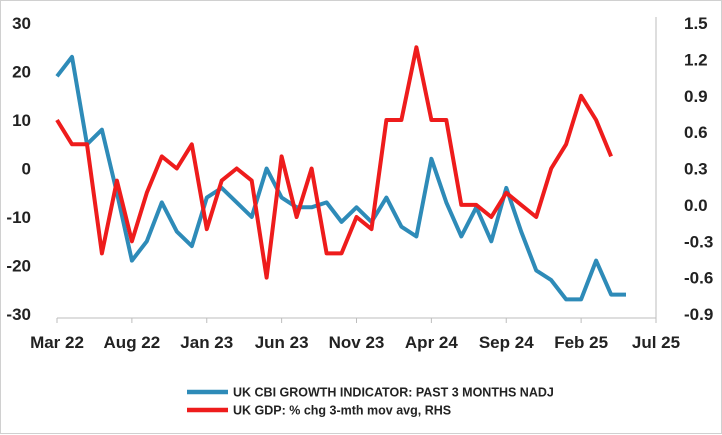 The width and height of the screenshot is (722, 435). What do you see at coordinates (696, 205) in the screenshot?
I see `right-axis-tick-label: 0.0` at bounding box center [696, 205].